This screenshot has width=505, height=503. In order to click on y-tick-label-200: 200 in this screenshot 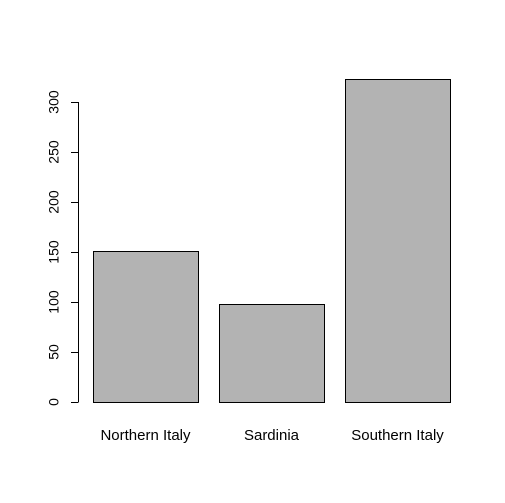, I will do `click(54, 202)`.